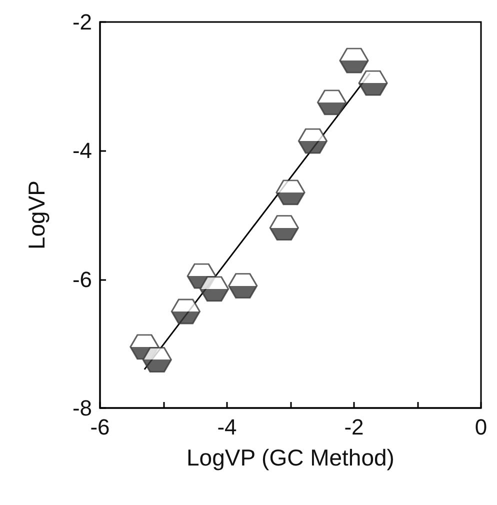 This screenshot has height=505, width=497. What do you see at coordinates (227, 427) in the screenshot?
I see `x-tick-label: -4` at bounding box center [227, 427].